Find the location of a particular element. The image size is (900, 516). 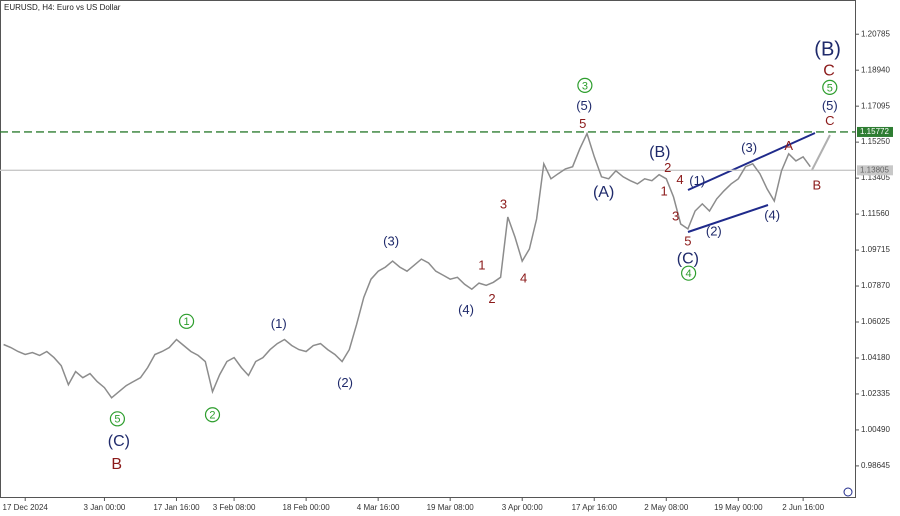

forecast-line is located at coordinates (821, 152).